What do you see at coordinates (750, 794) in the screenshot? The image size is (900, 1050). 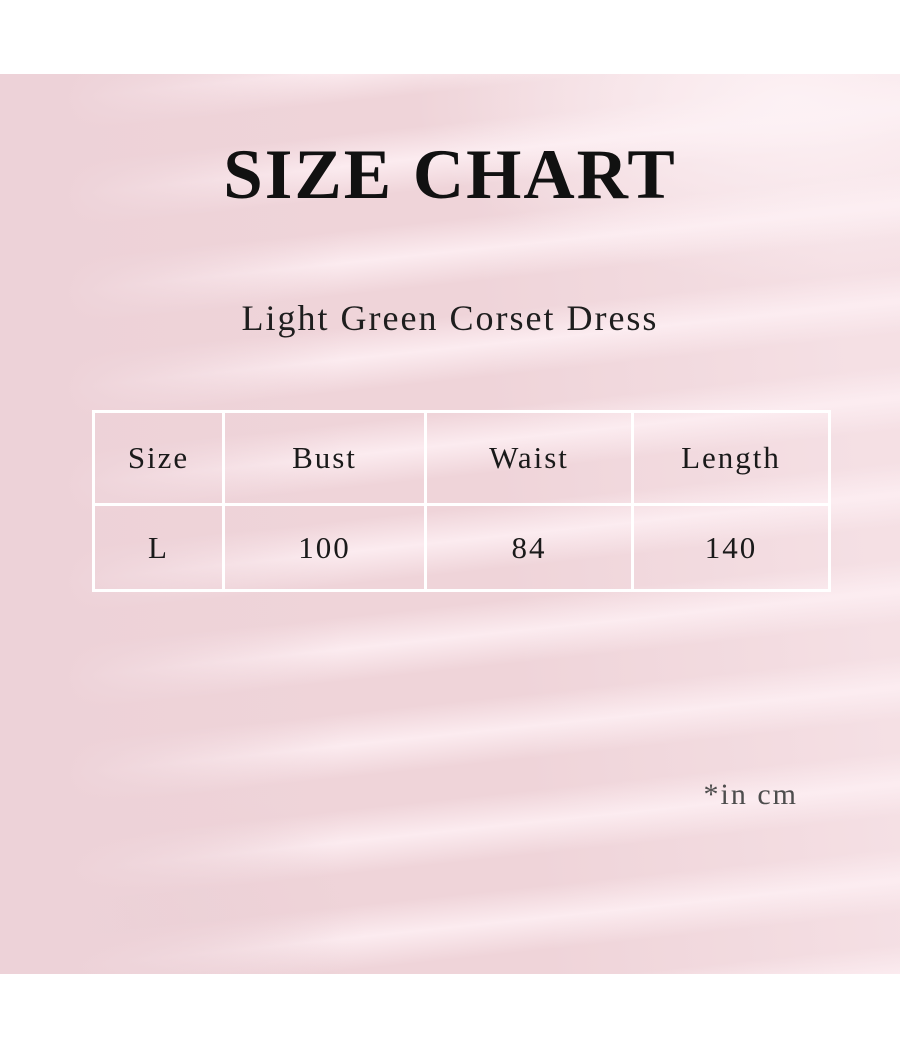 I see `unit-footnote: *in cm` at bounding box center [750, 794].